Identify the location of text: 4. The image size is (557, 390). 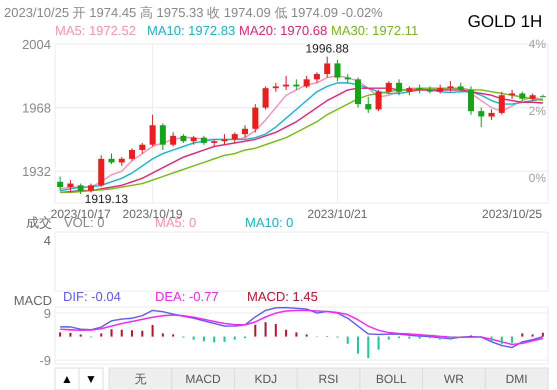
(47, 240).